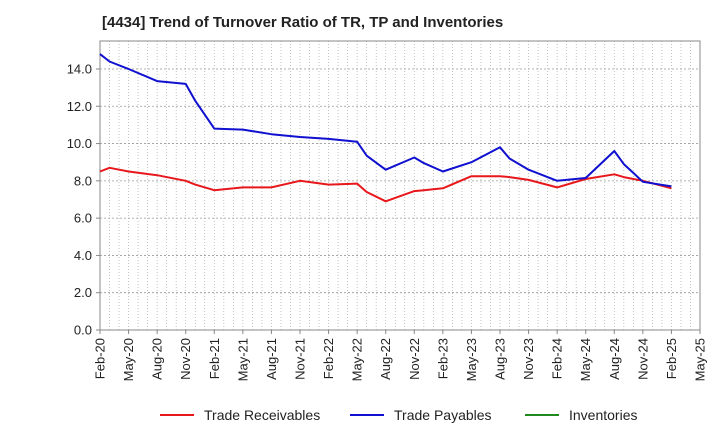 Image resolution: width=720 pixels, height=440 pixels. I want to click on x-tick-label: May-24, so click(585, 359).